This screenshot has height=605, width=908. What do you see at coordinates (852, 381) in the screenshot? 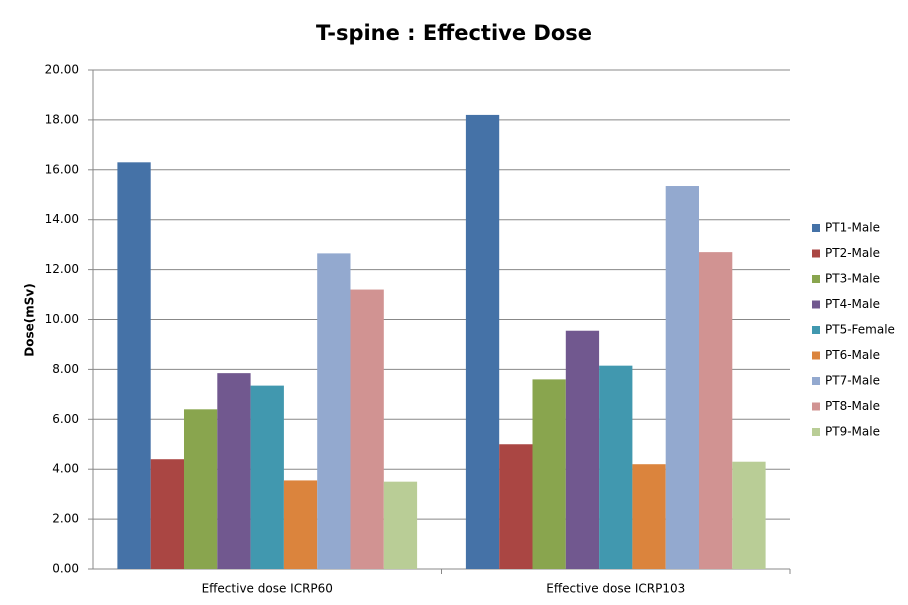
I see `legend-label: PT7-Male` at bounding box center [852, 381].